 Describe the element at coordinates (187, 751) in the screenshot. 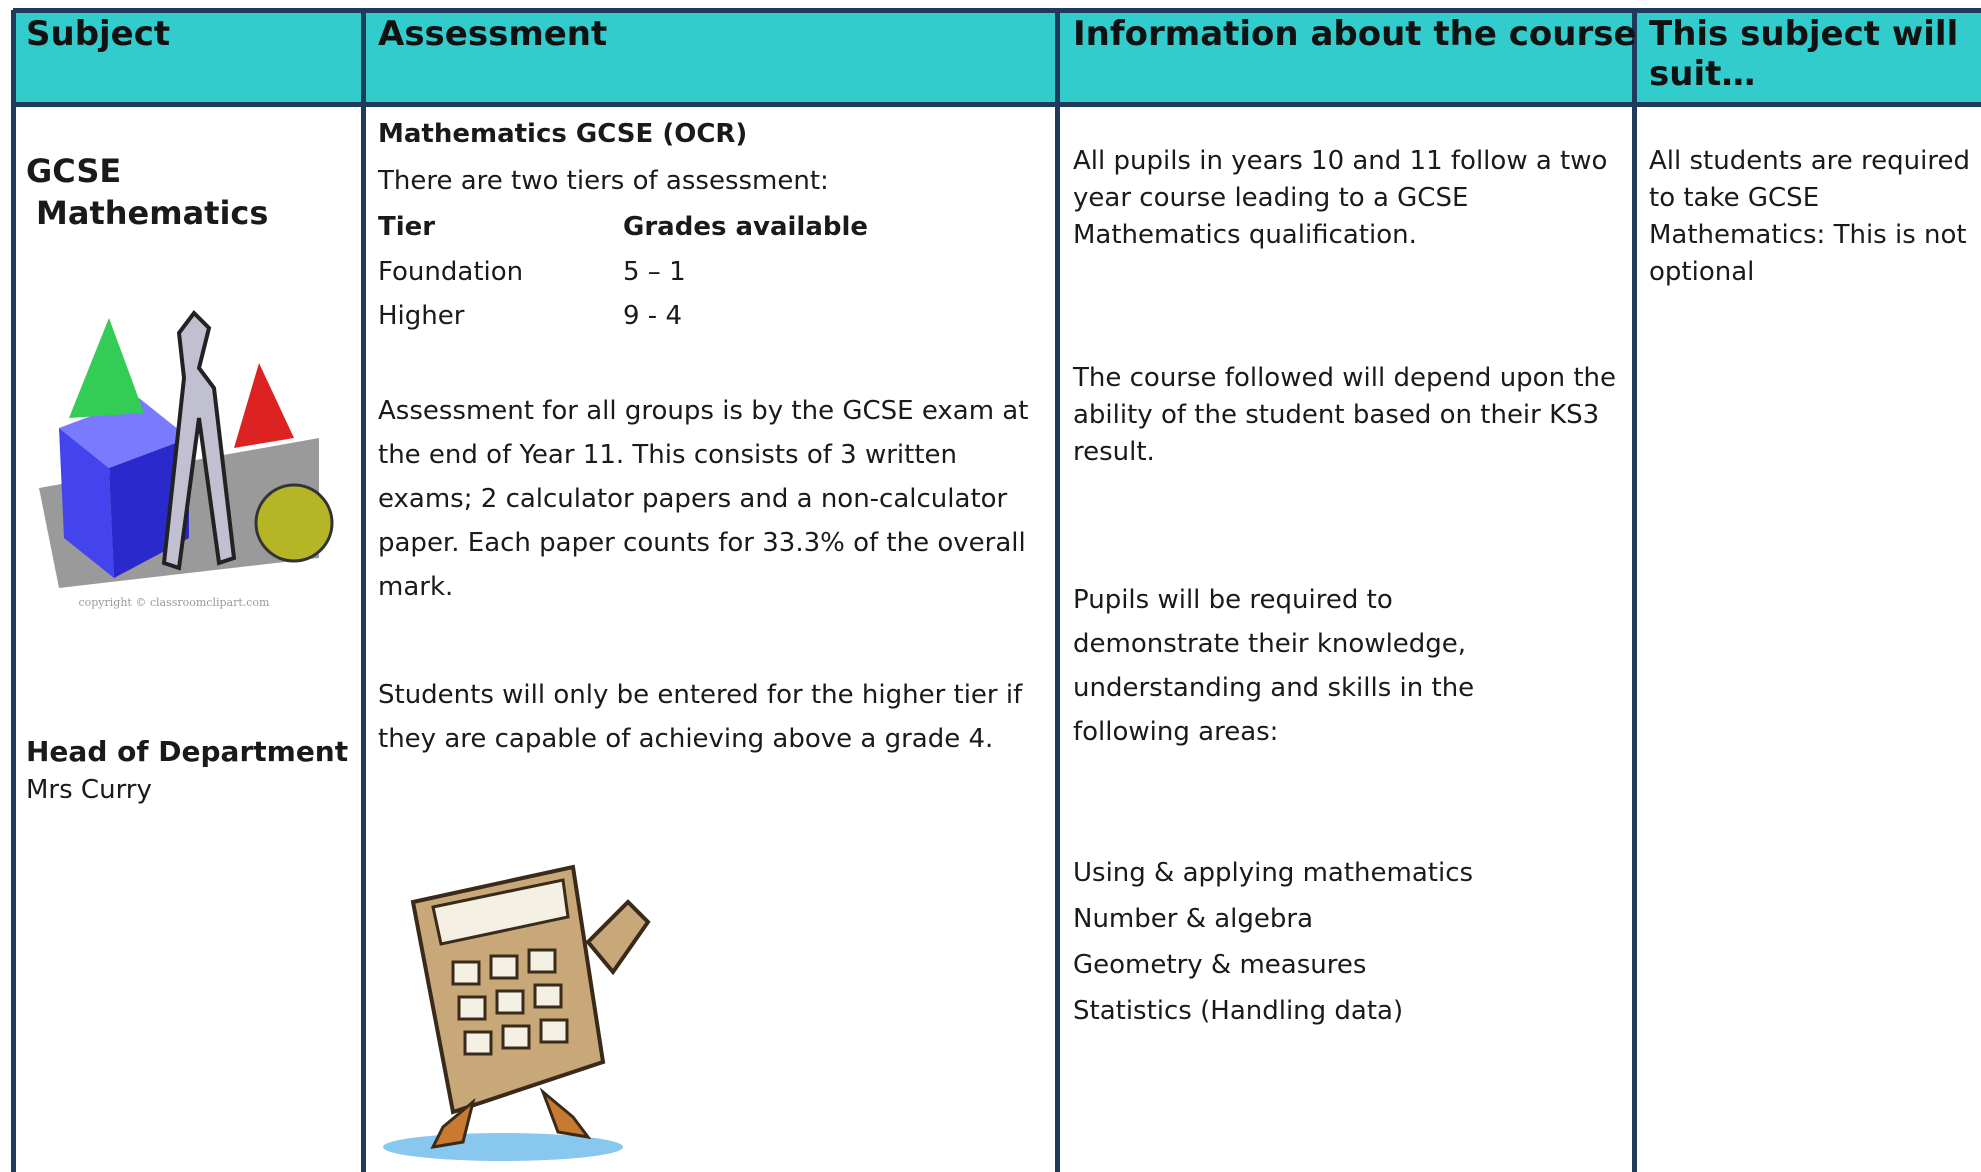

I see `head-label: Head of Department` at that location.